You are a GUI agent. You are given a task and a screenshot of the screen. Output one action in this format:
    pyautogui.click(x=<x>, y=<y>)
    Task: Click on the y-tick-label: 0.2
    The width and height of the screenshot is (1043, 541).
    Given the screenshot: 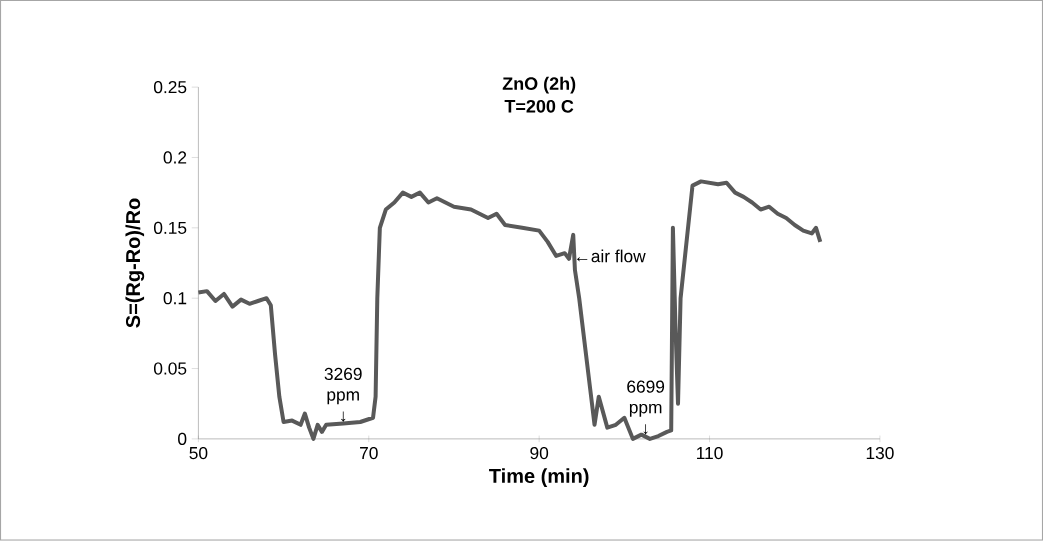 What is the action you would take?
    pyautogui.click(x=175, y=157)
    